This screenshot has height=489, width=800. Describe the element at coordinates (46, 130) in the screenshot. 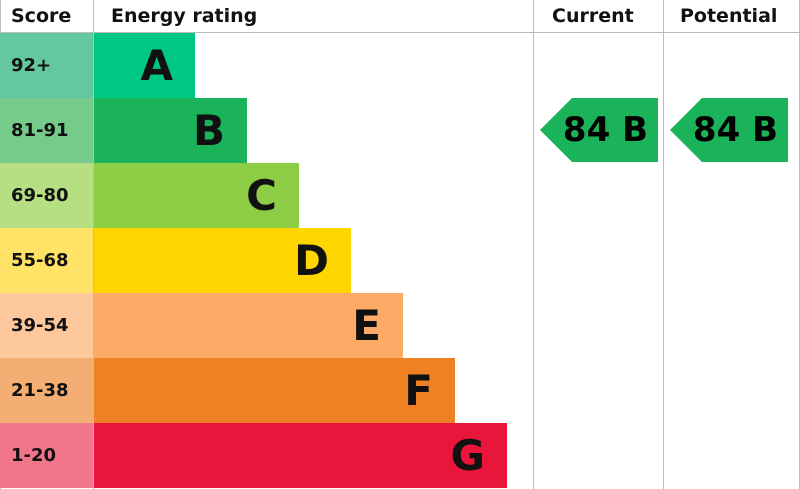

I see `score-range-b: 81-91` at that location.